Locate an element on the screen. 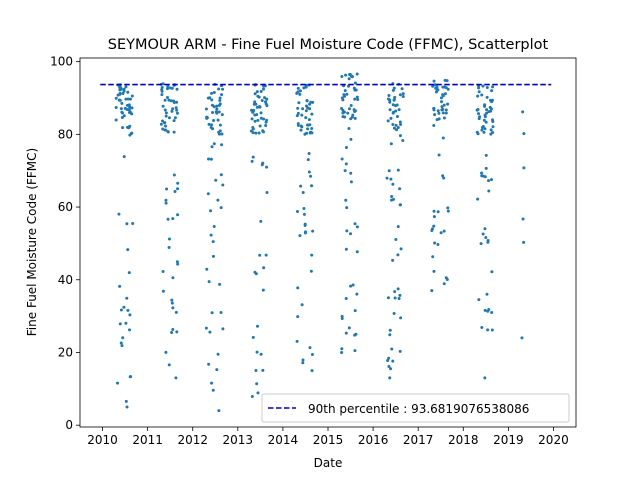  y-axis-label: Fine Fuel Moisture Code (FFMC) is located at coordinates (32, 242).